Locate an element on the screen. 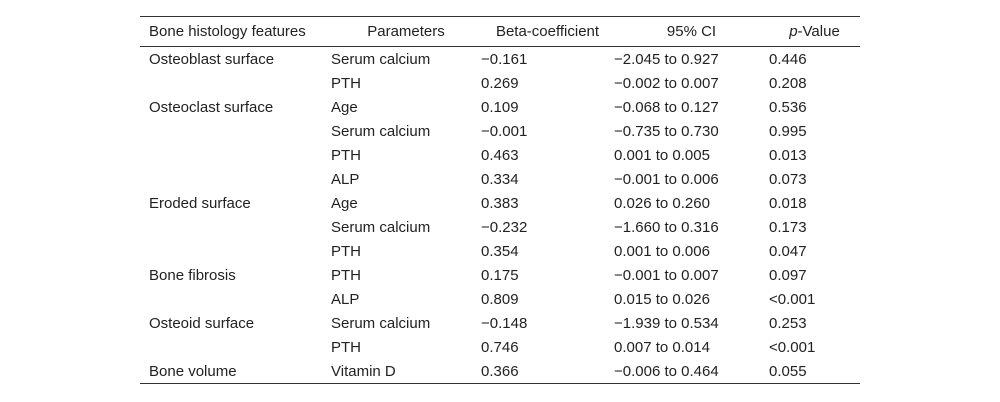 This screenshot has width=1000, height=402. cell: 0.366 is located at coordinates (500, 371).